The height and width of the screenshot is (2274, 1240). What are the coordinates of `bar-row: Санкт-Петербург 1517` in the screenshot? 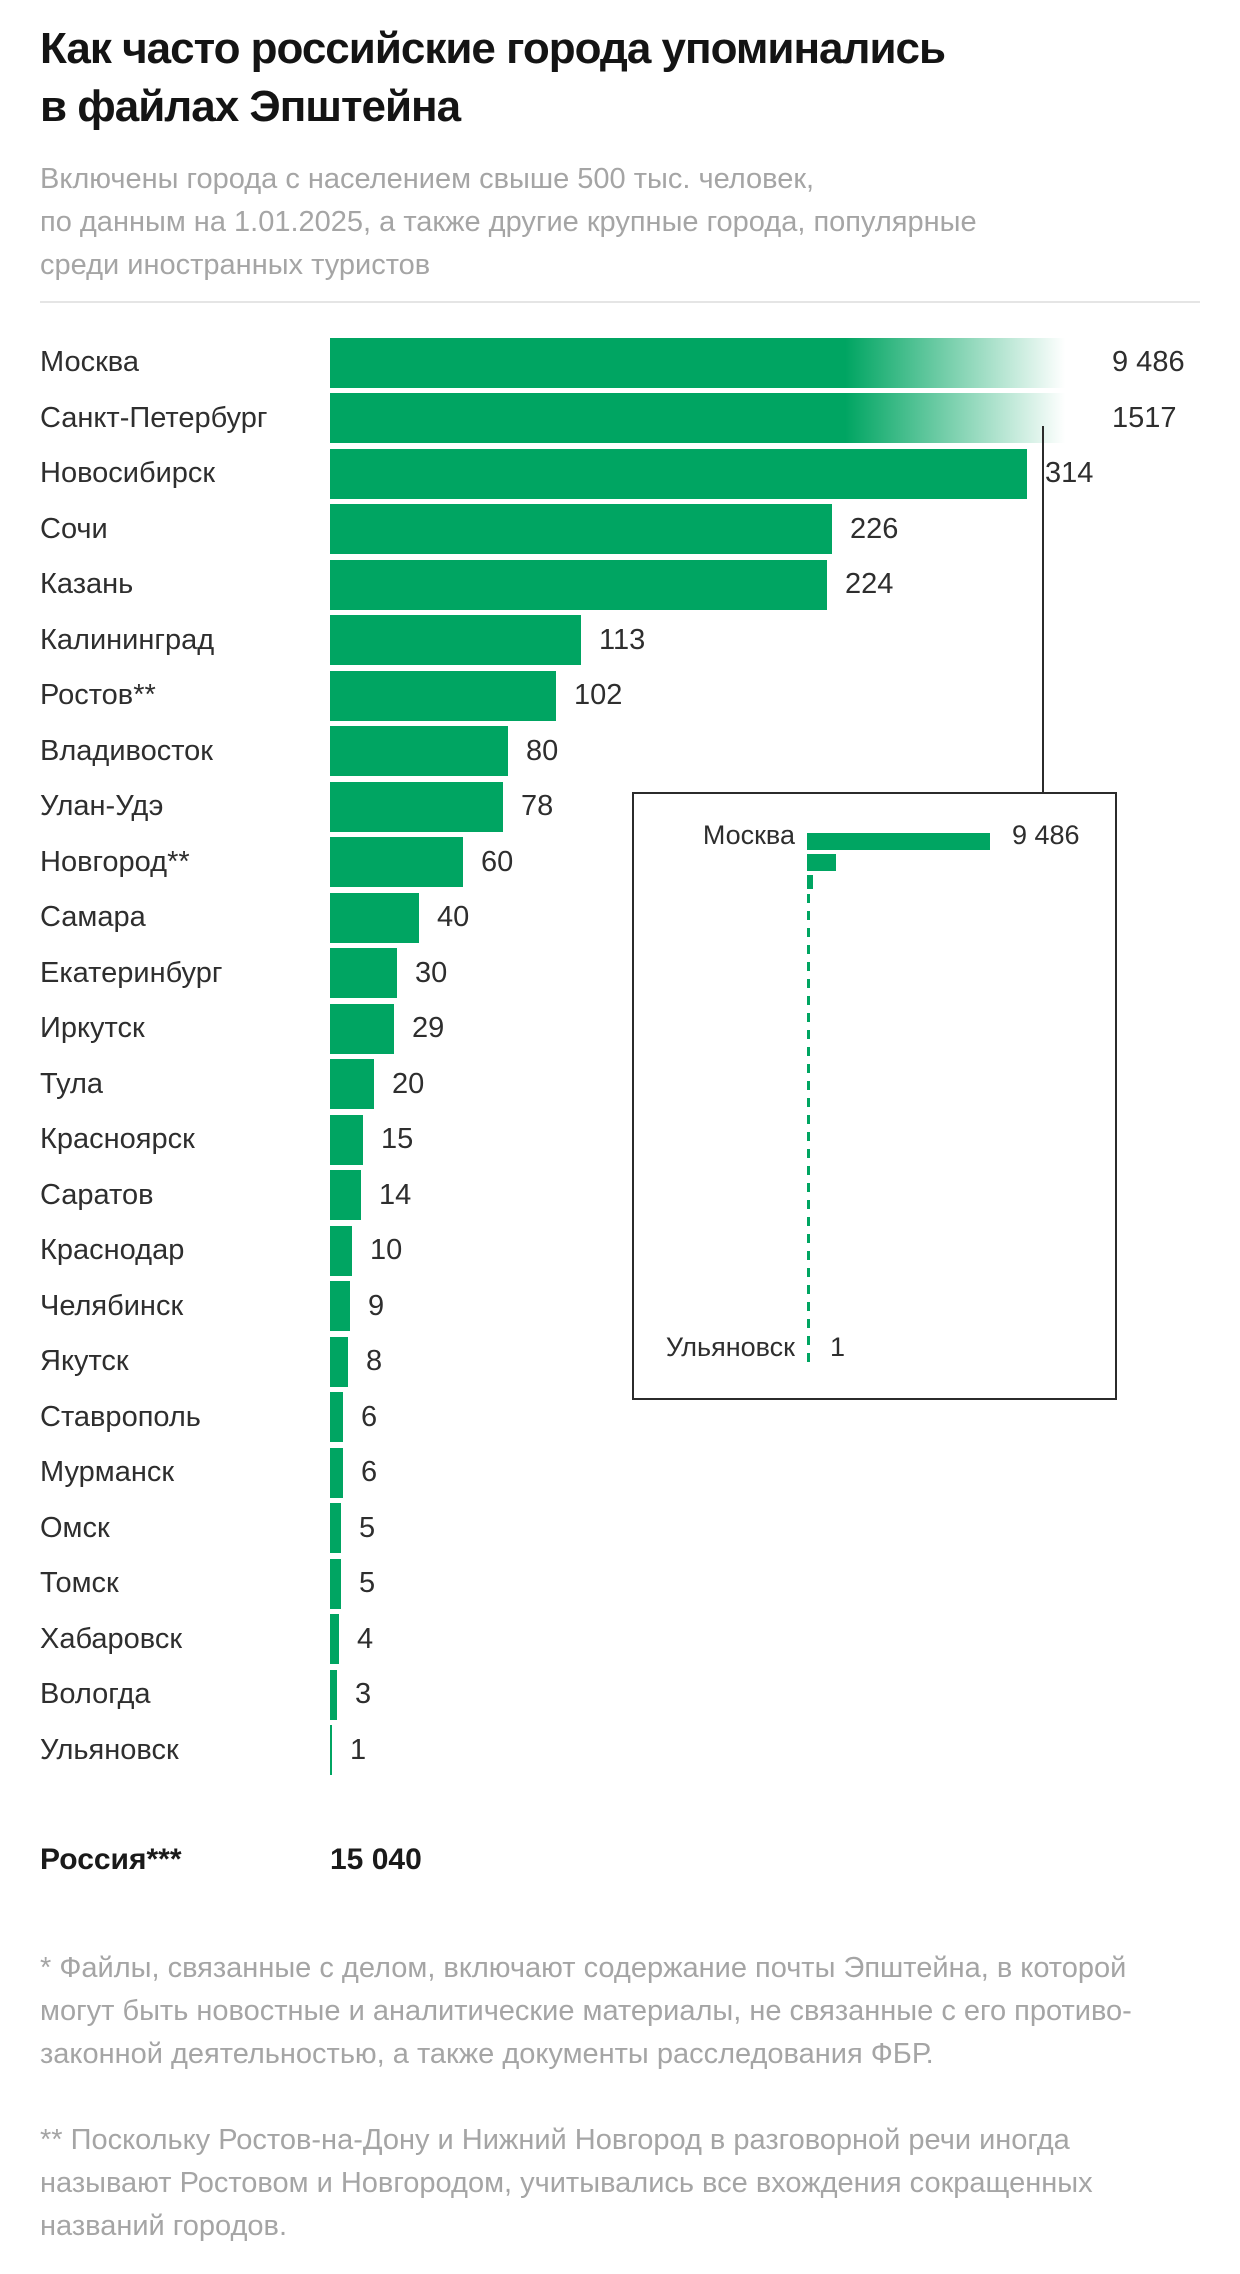 It's located at (620, 419).